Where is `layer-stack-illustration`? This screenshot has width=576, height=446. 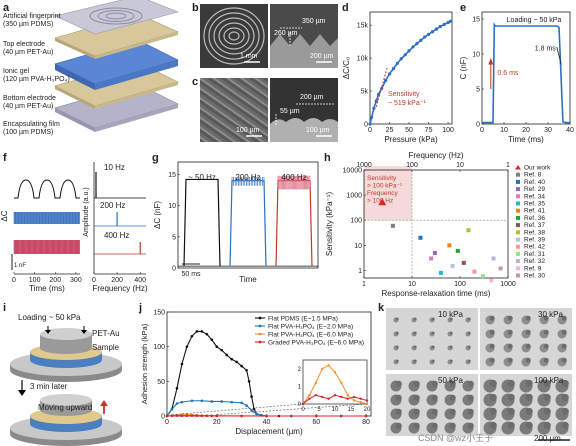
layer-stack-illustration is located at coordinates (116, 66).